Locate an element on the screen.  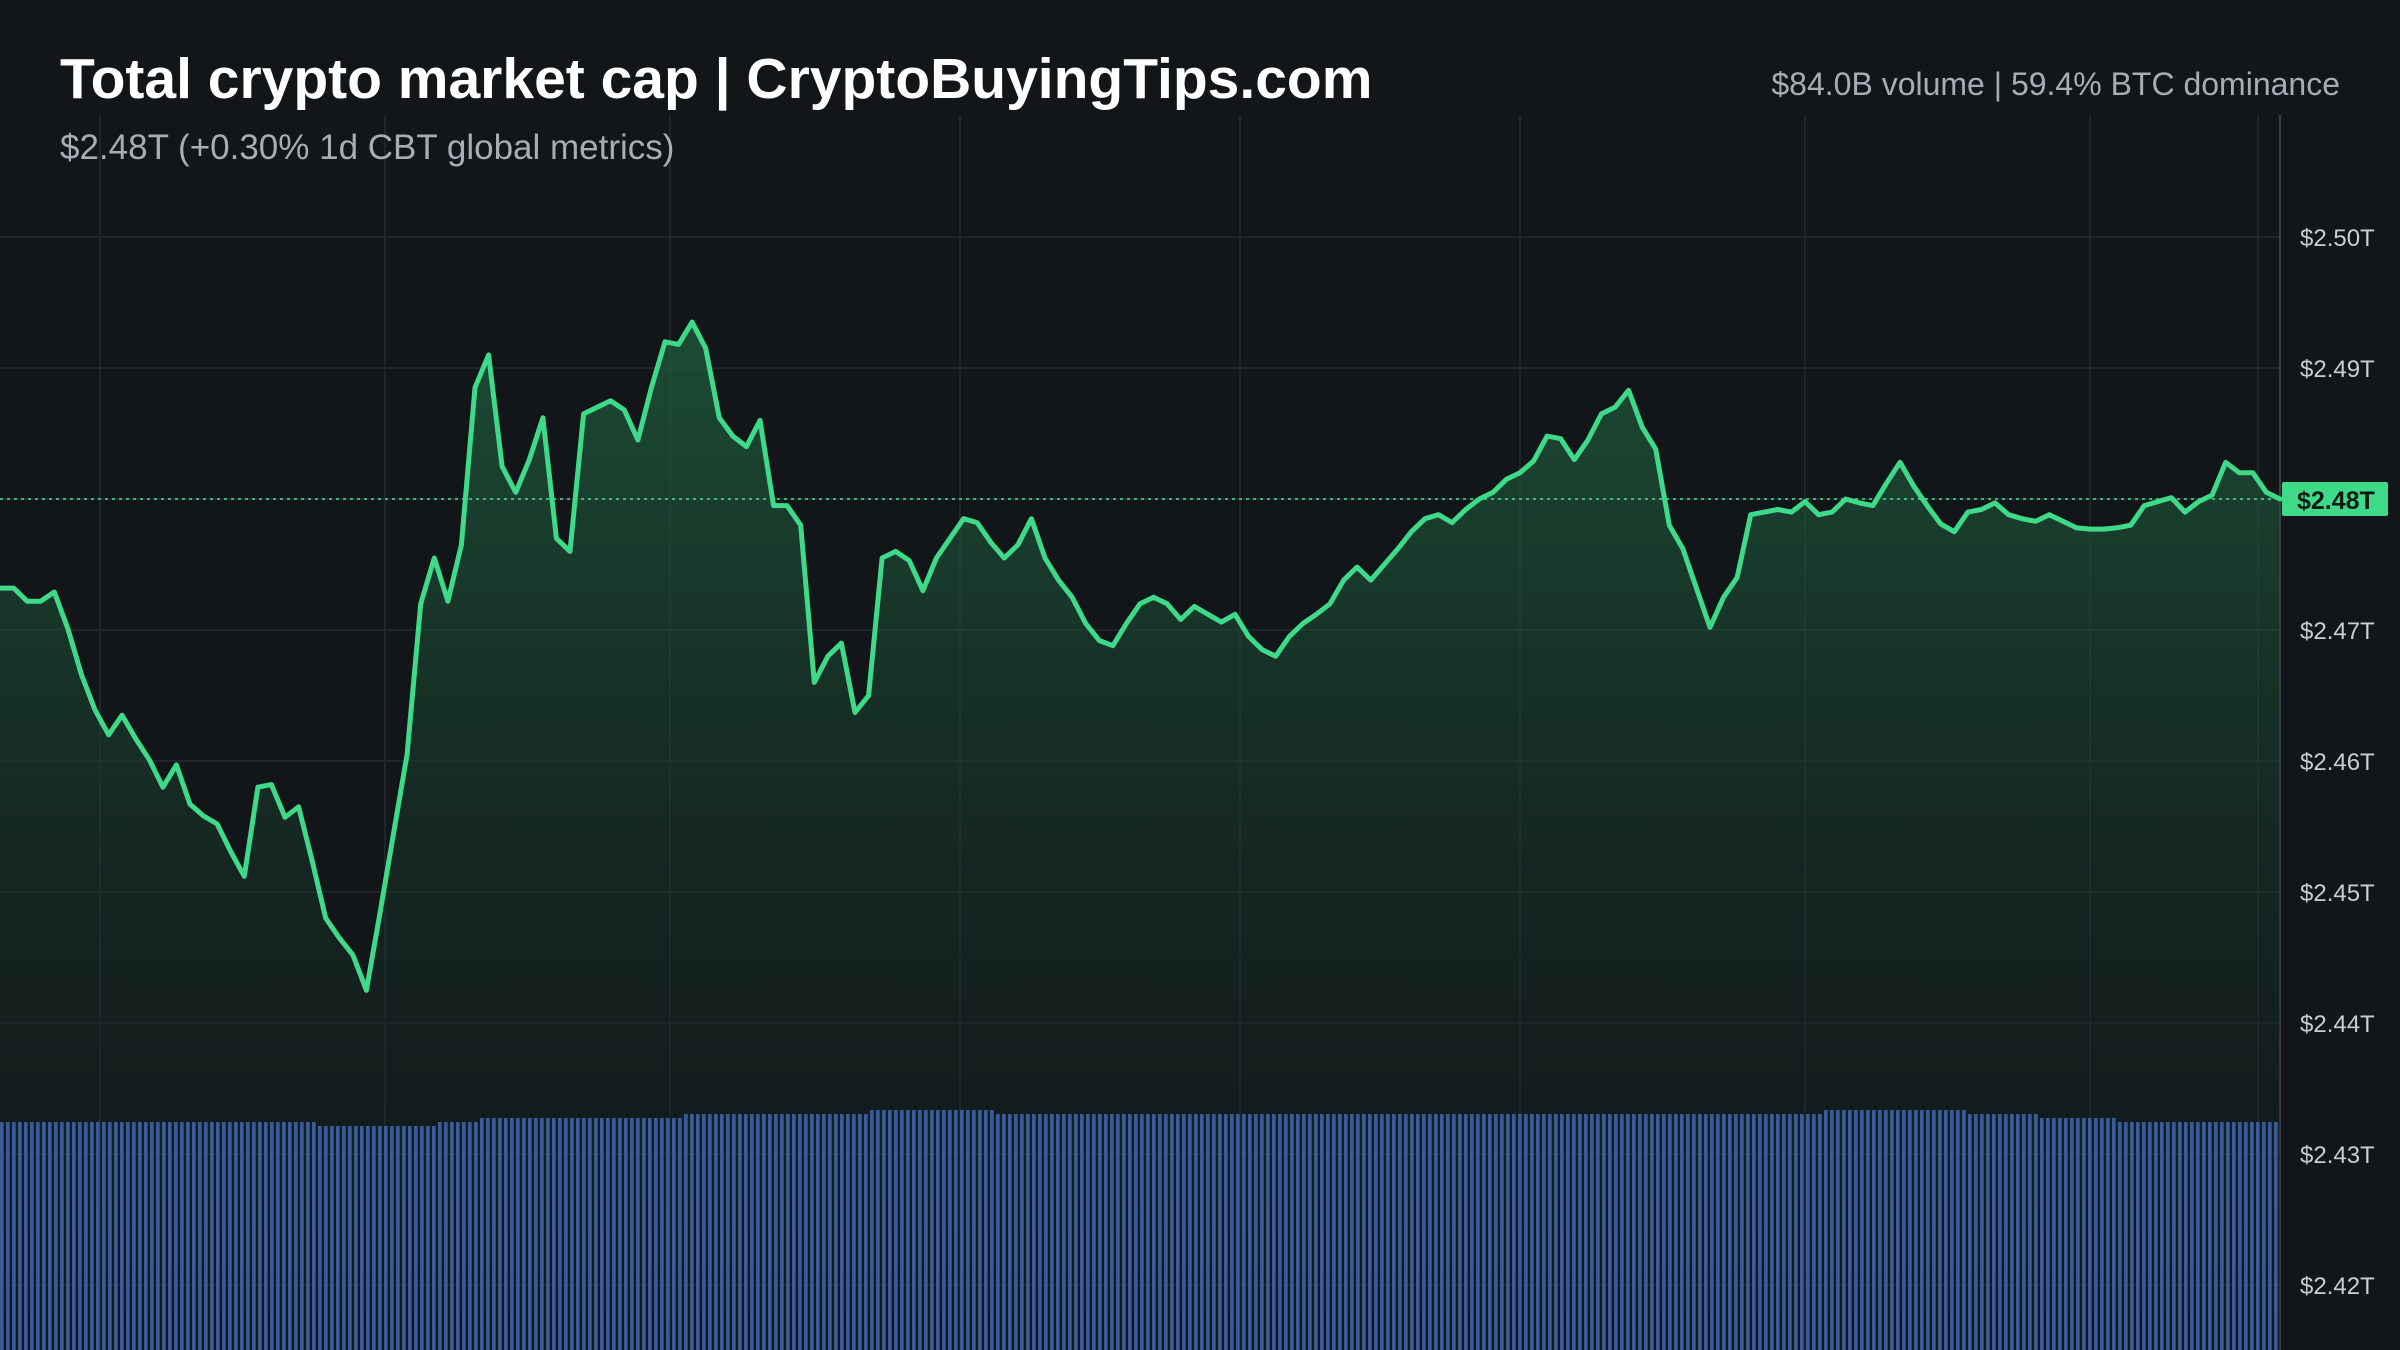
volume-dominance-stats: $84.0B volume | 59.4% BTC dominance is located at coordinates (2055, 84).